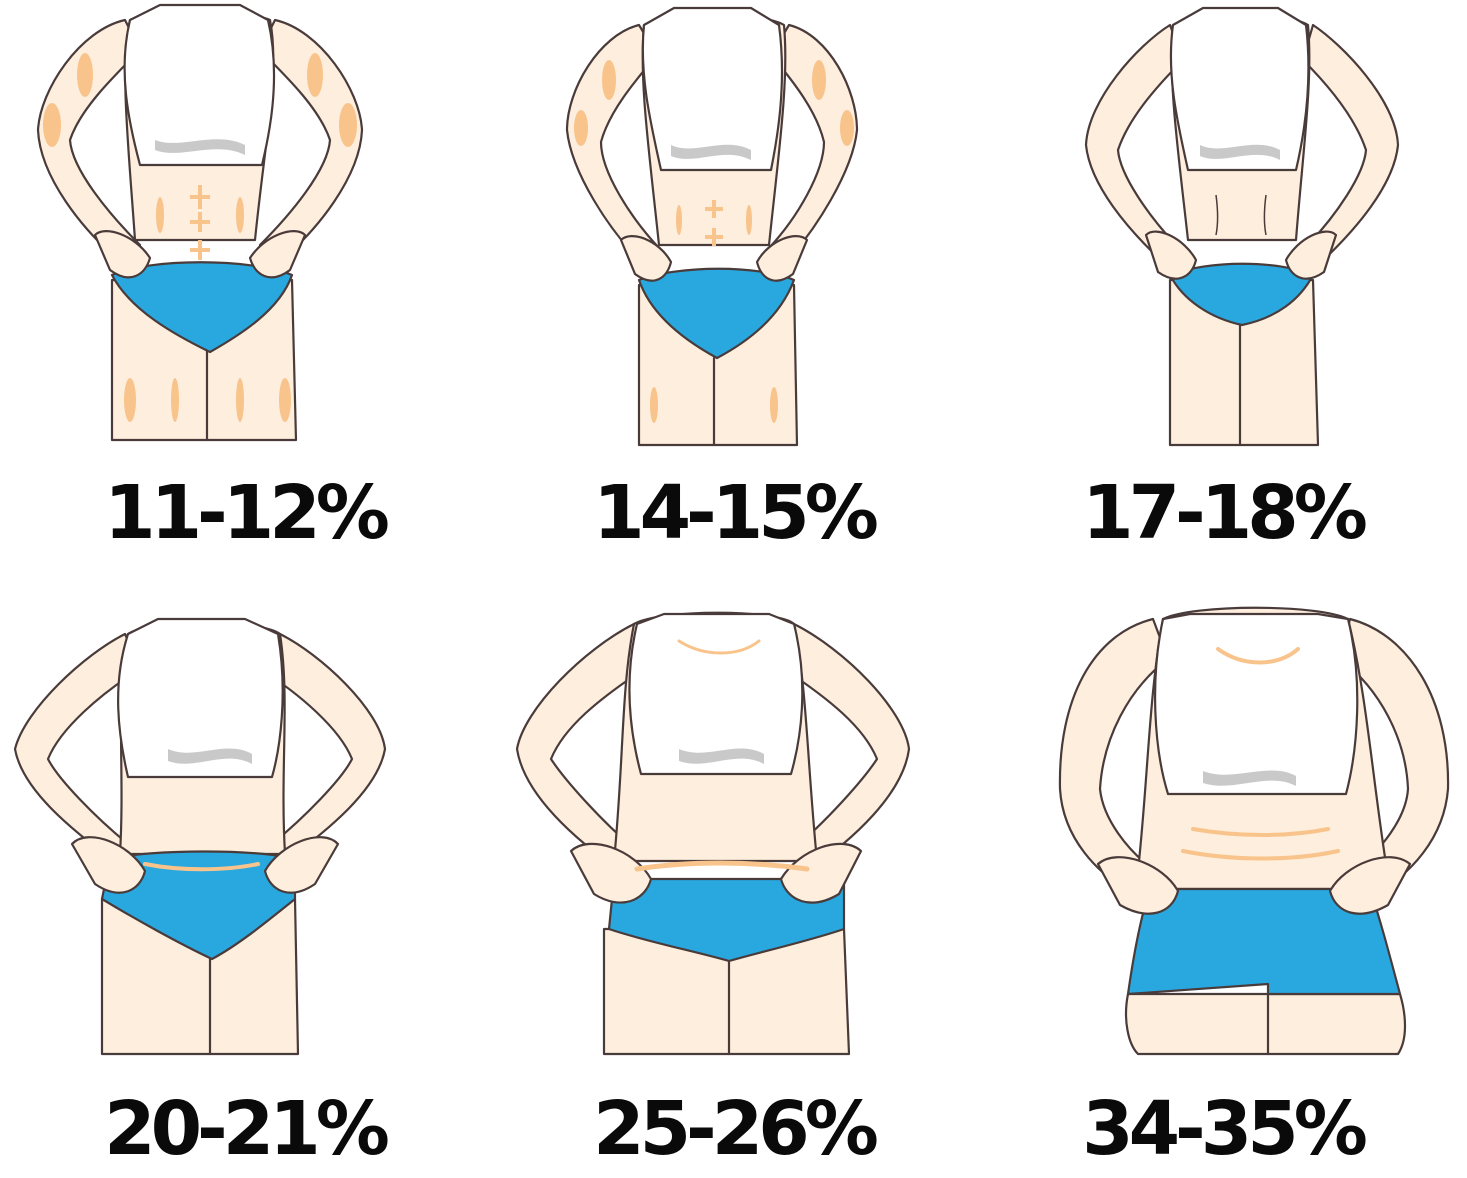 Image resolution: width=1467 pixels, height=1178 pixels. What do you see at coordinates (247, 513) in the screenshot?
I see `body-fat-label: 11-12%` at bounding box center [247, 513].